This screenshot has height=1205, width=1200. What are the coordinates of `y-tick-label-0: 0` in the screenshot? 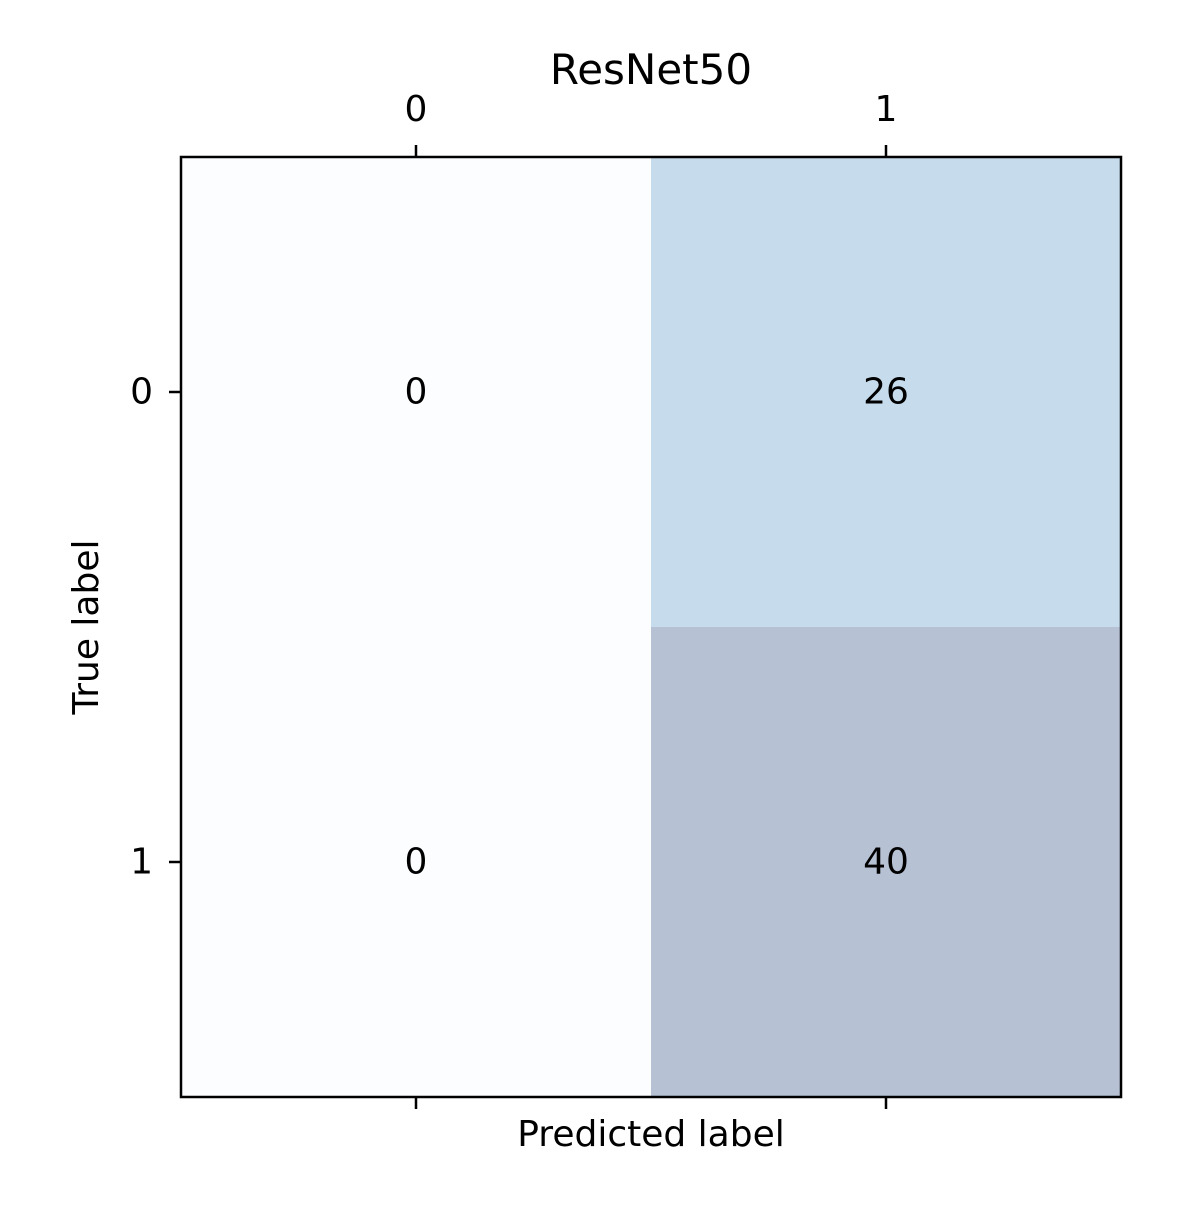 It's located at (141, 392).